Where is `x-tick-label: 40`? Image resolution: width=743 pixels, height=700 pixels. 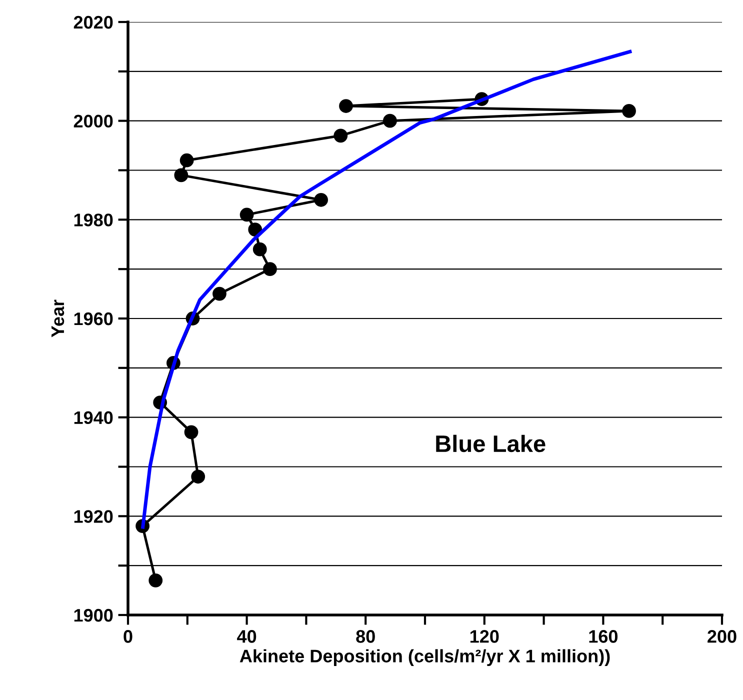
x-tick-label: 40 is located at coordinates (246, 636).